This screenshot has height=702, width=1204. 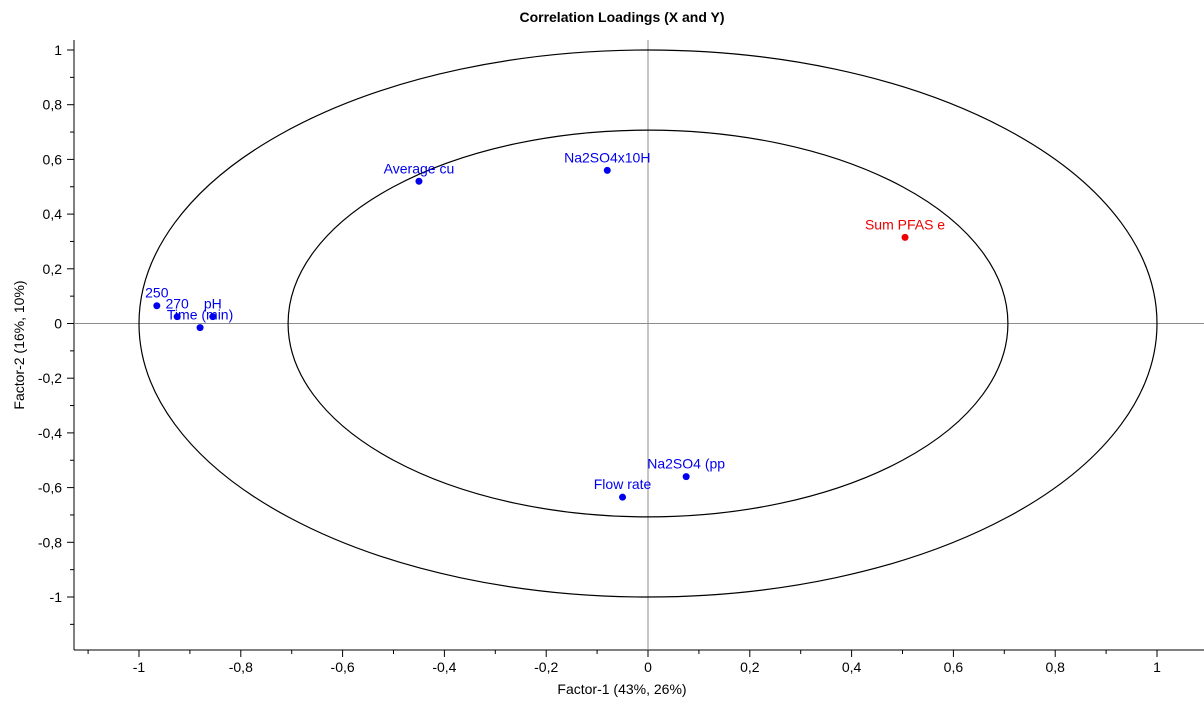 What do you see at coordinates (19, 344) in the screenshot?
I see `y-axis-label: Factor-2 (16%, 10%)` at bounding box center [19, 344].